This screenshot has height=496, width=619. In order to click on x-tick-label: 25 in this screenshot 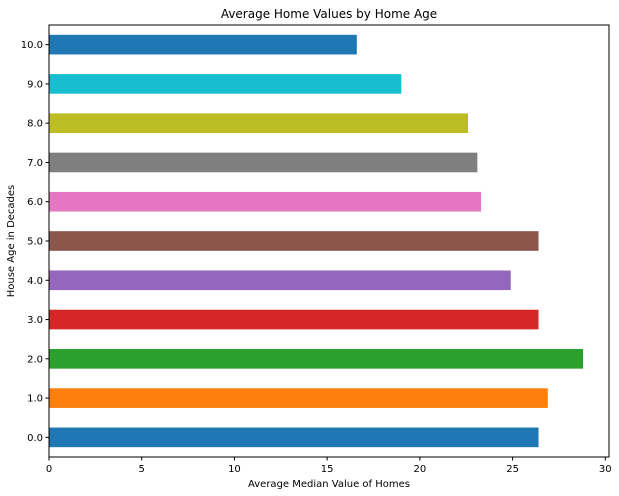, I will do `click(512, 469)`.